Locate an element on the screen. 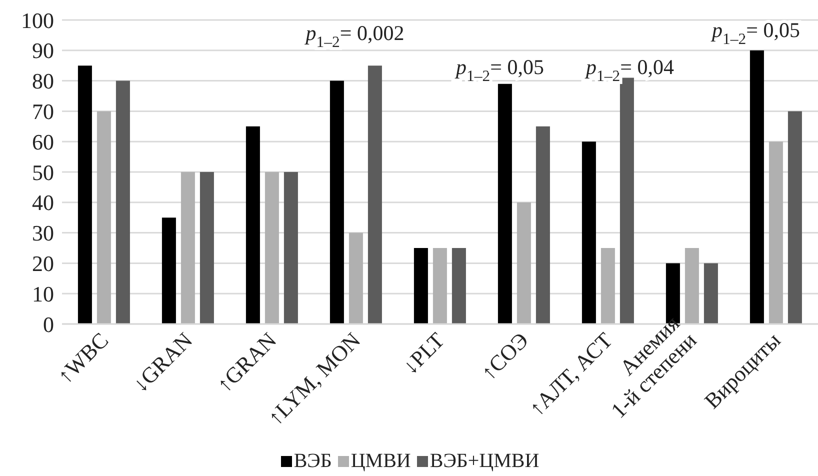 The image size is (818, 476). y-tick-label: 10 is located at coordinates (43, 293).